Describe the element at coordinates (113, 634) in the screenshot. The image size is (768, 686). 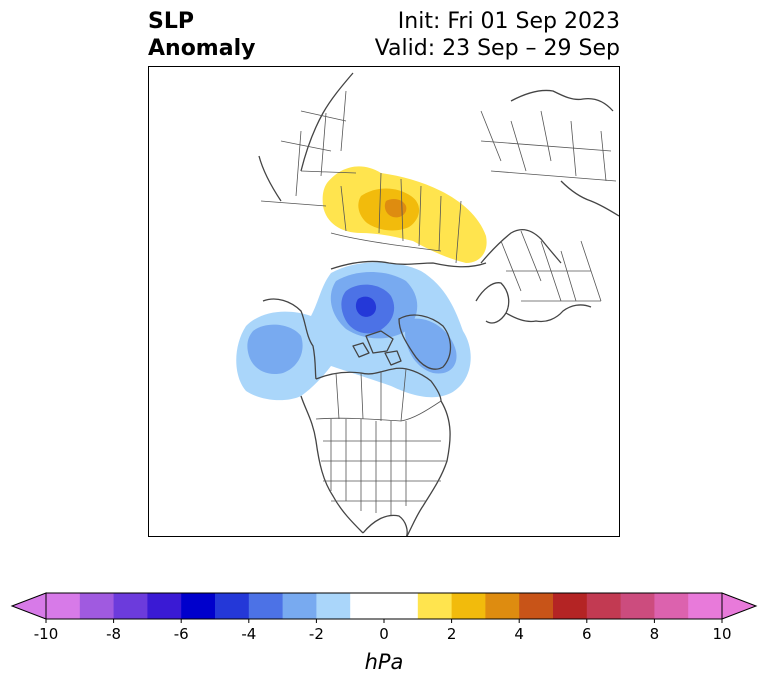
I see `colorbar-tick-label: -8` at that location.